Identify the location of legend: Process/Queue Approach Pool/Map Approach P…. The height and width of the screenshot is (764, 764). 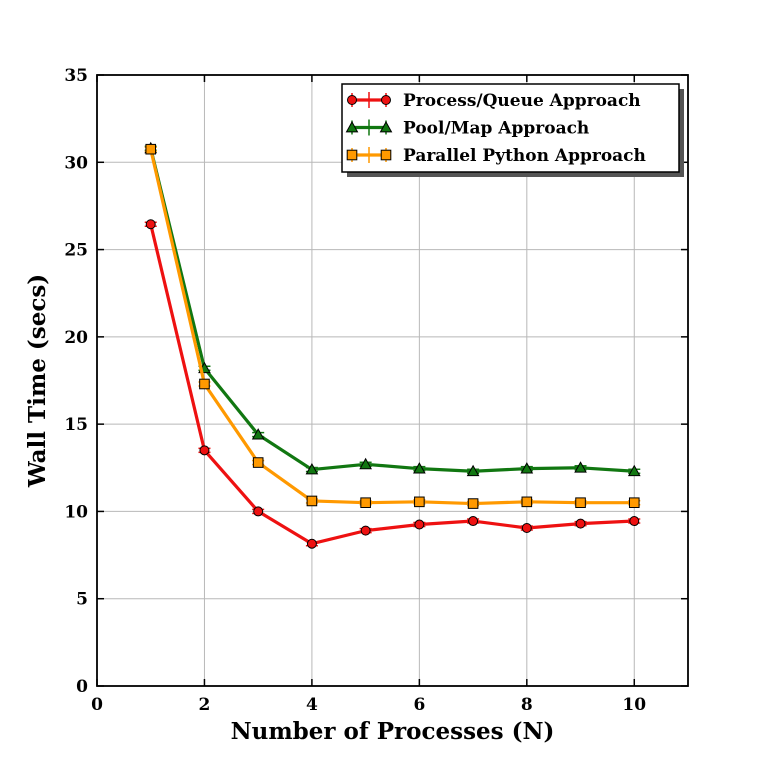
(512, 130).